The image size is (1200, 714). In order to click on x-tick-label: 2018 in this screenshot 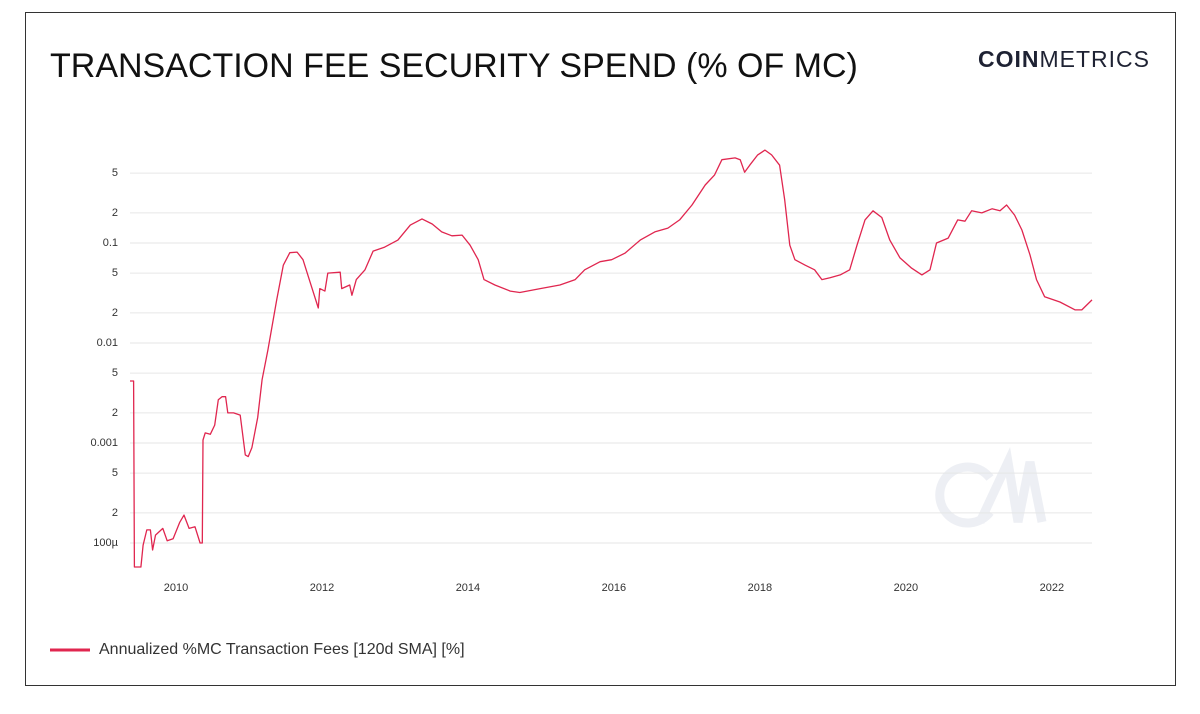, I will do `click(760, 588)`.